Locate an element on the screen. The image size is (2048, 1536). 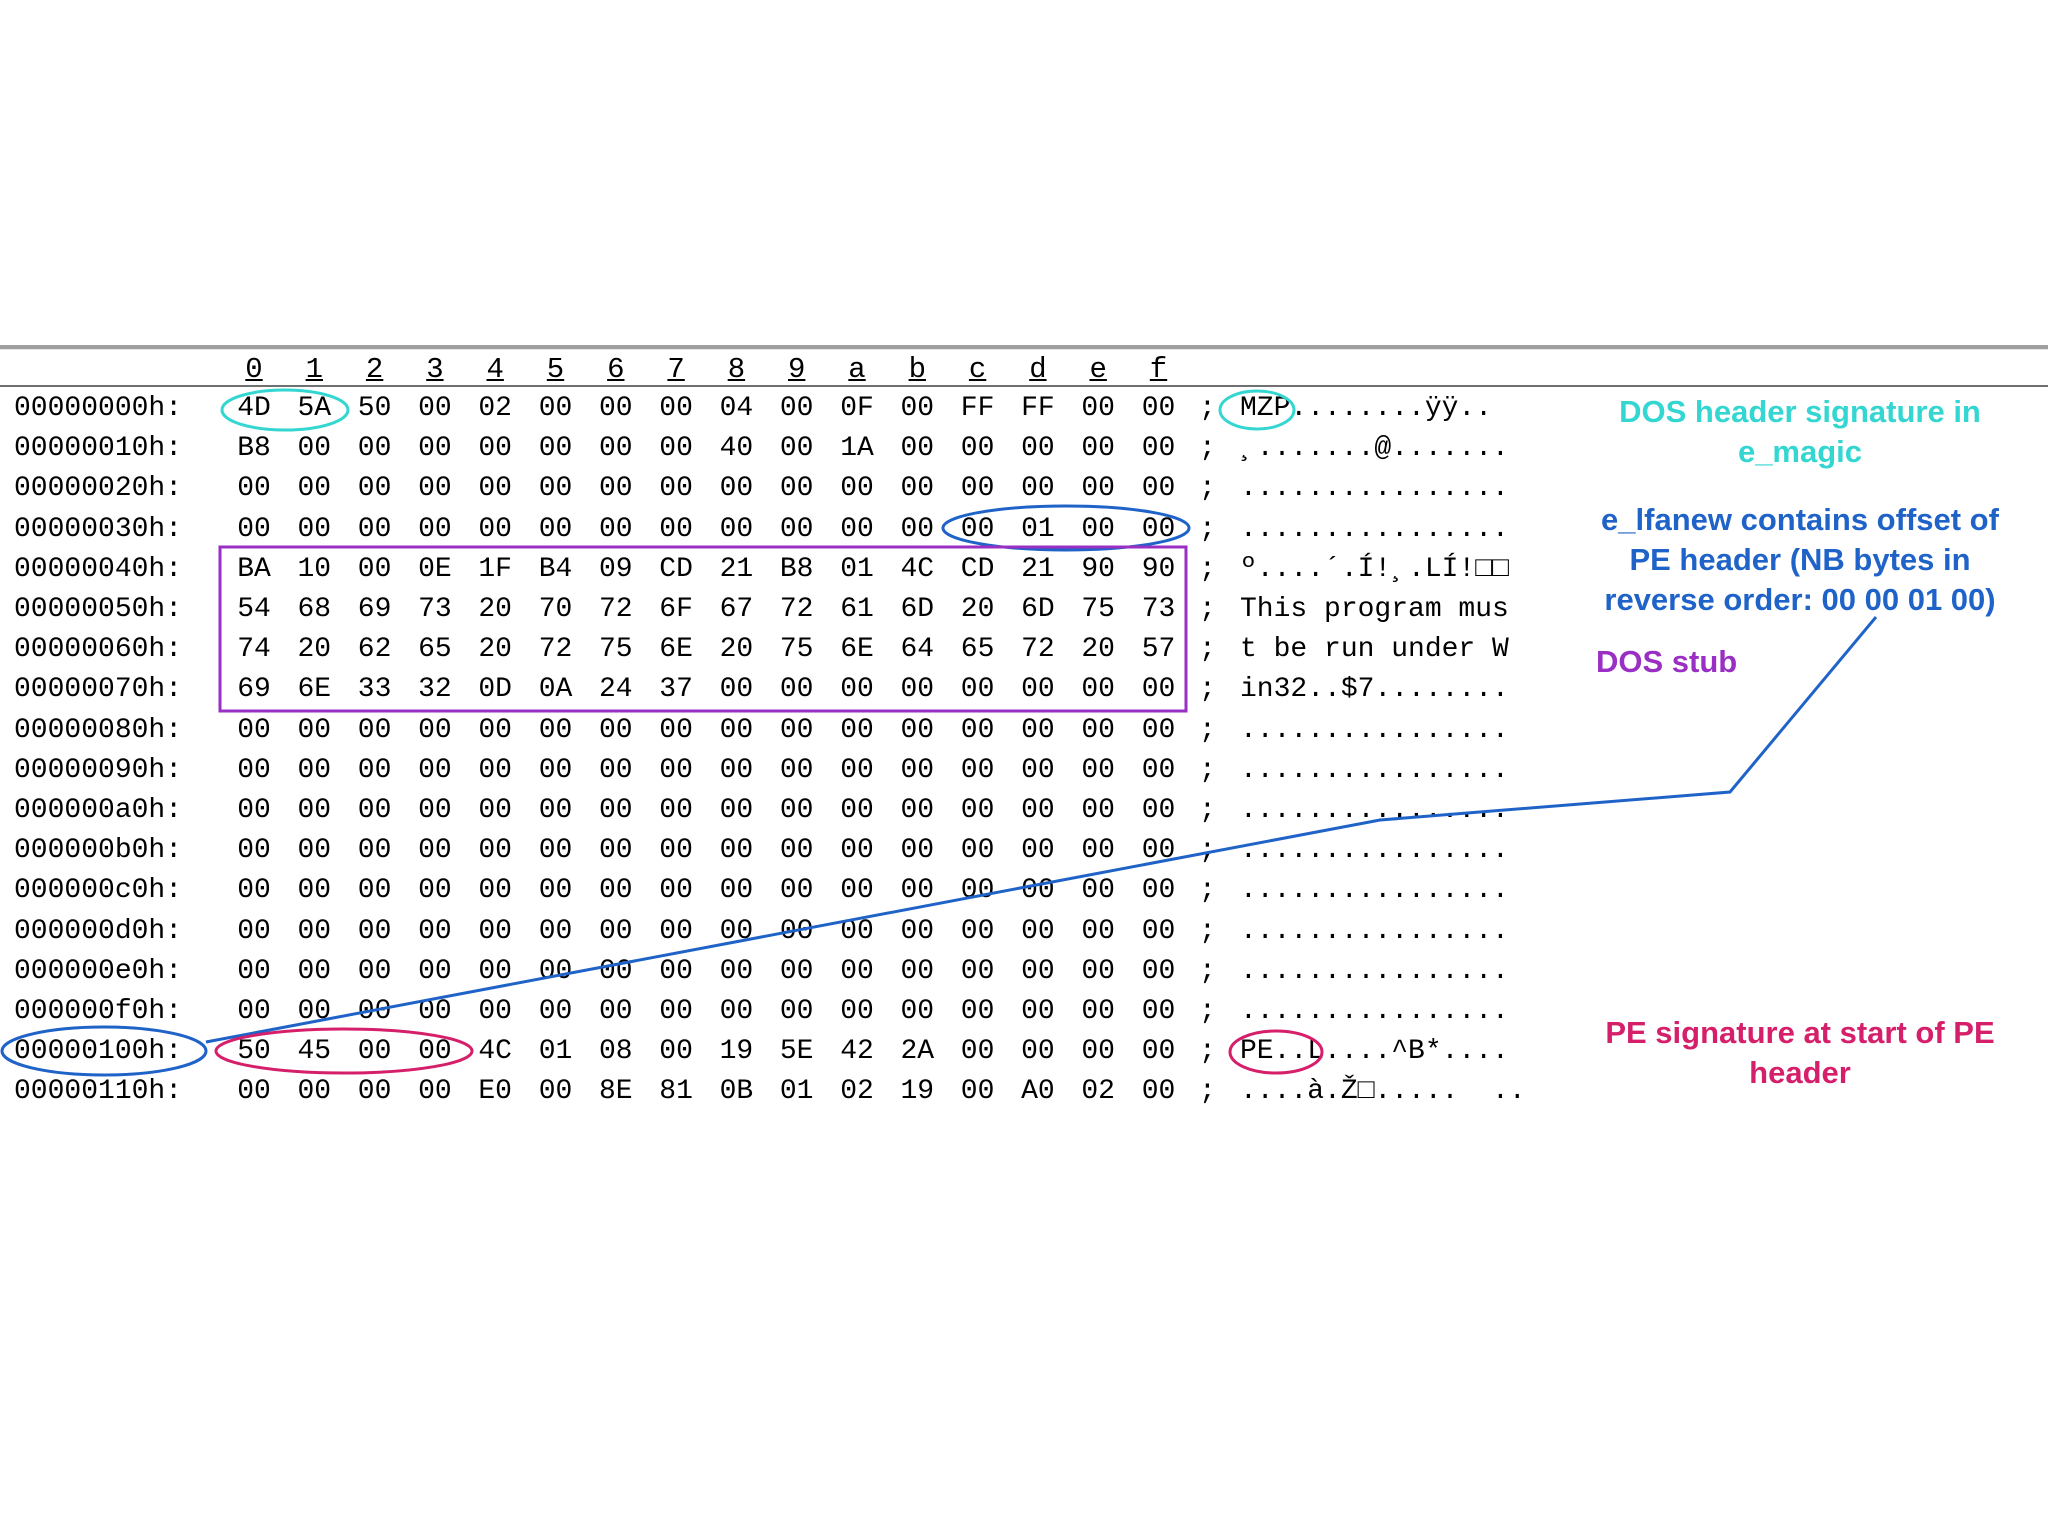
hex-byte: 33 is located at coordinates (374, 690).